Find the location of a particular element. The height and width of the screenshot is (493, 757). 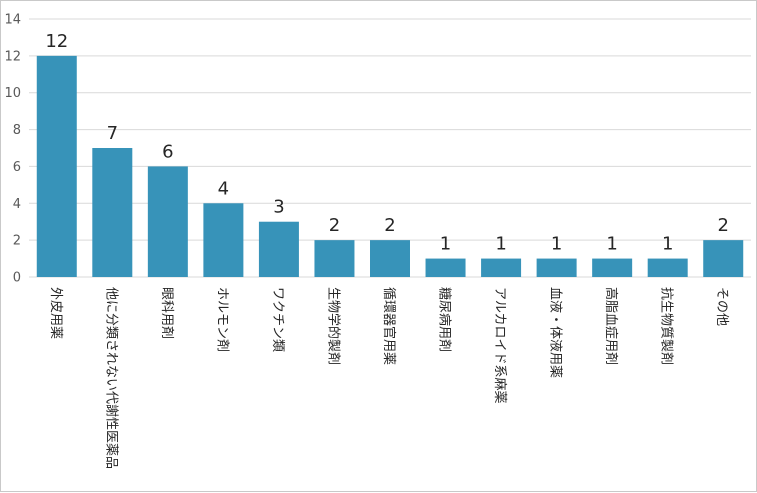

y-tick-label: 6 is located at coordinates (17, 167).